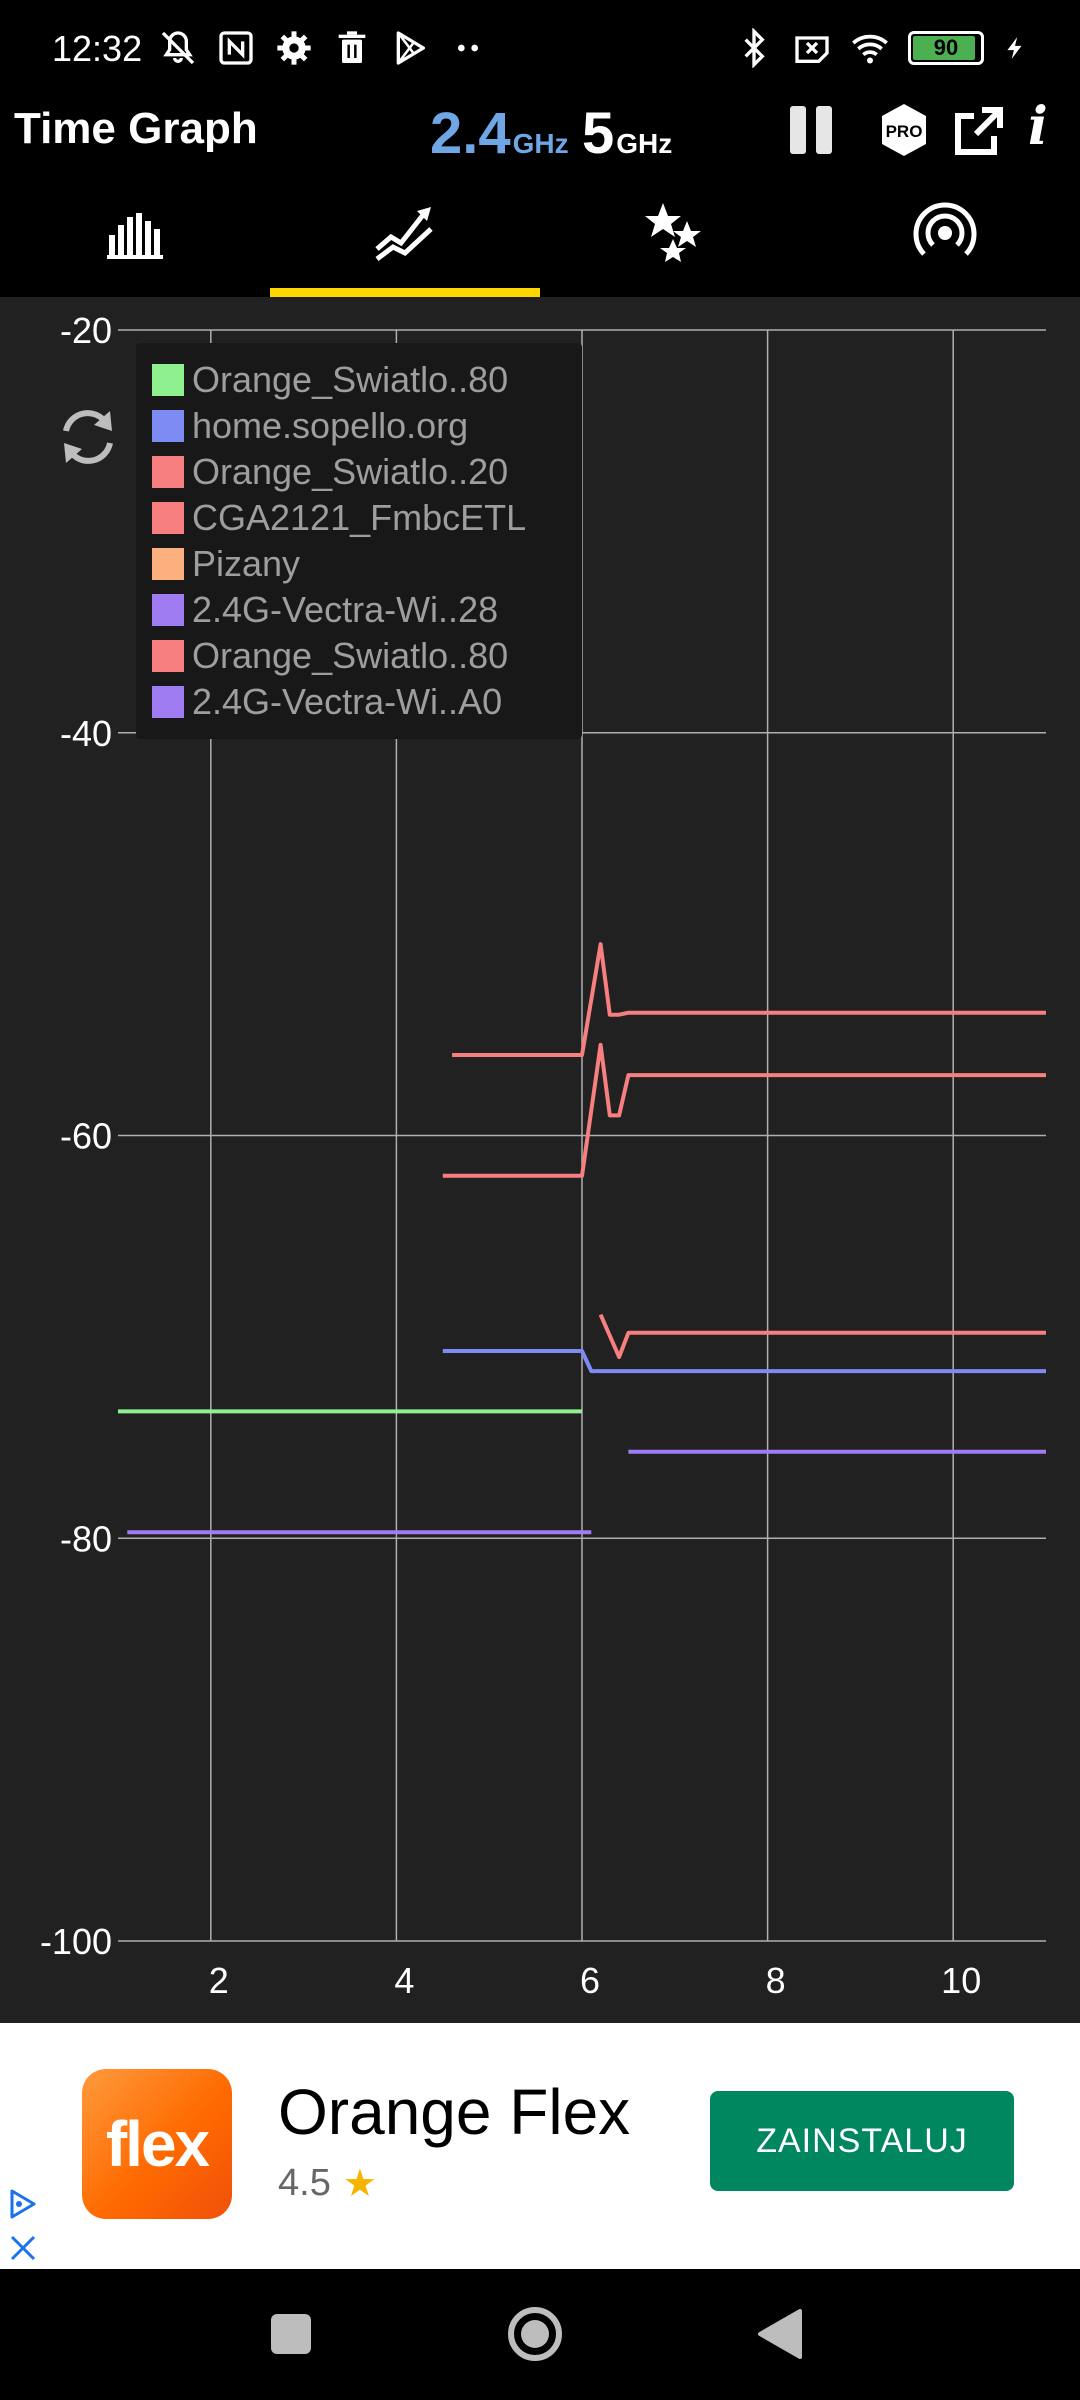 The height and width of the screenshot is (2400, 1080). I want to click on y-tick-label: -80, so click(86, 1538).